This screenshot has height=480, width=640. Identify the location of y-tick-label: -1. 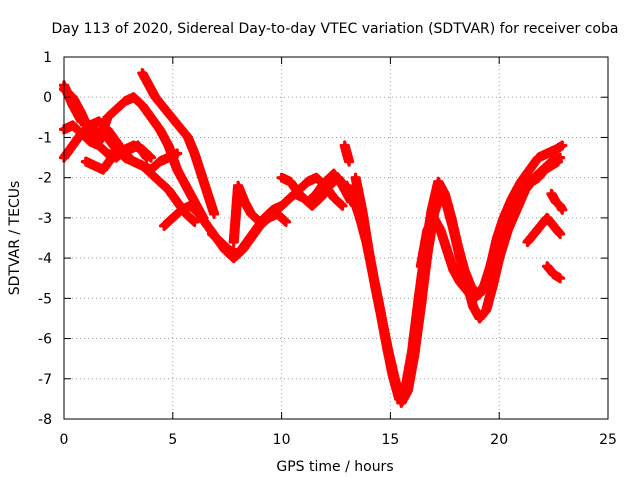
(45, 138).